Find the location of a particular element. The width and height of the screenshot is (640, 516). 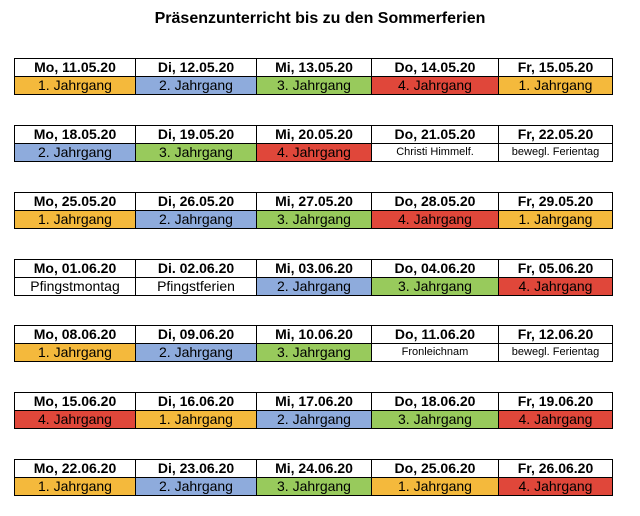

date-cell: Di, 12.05.20 is located at coordinates (196, 67).